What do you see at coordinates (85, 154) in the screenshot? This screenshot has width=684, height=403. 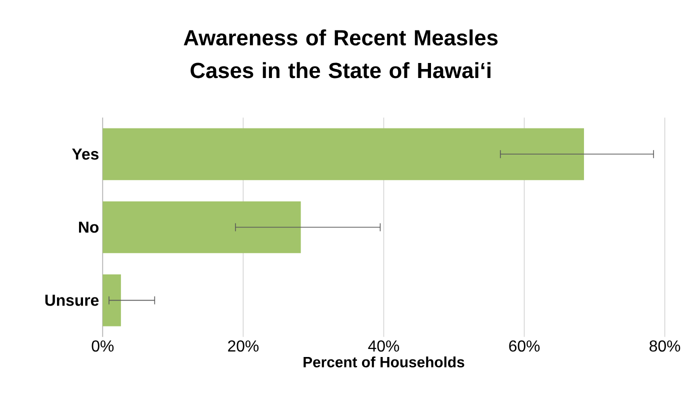 I see `y-tick-label: Yes` at bounding box center [85, 154].